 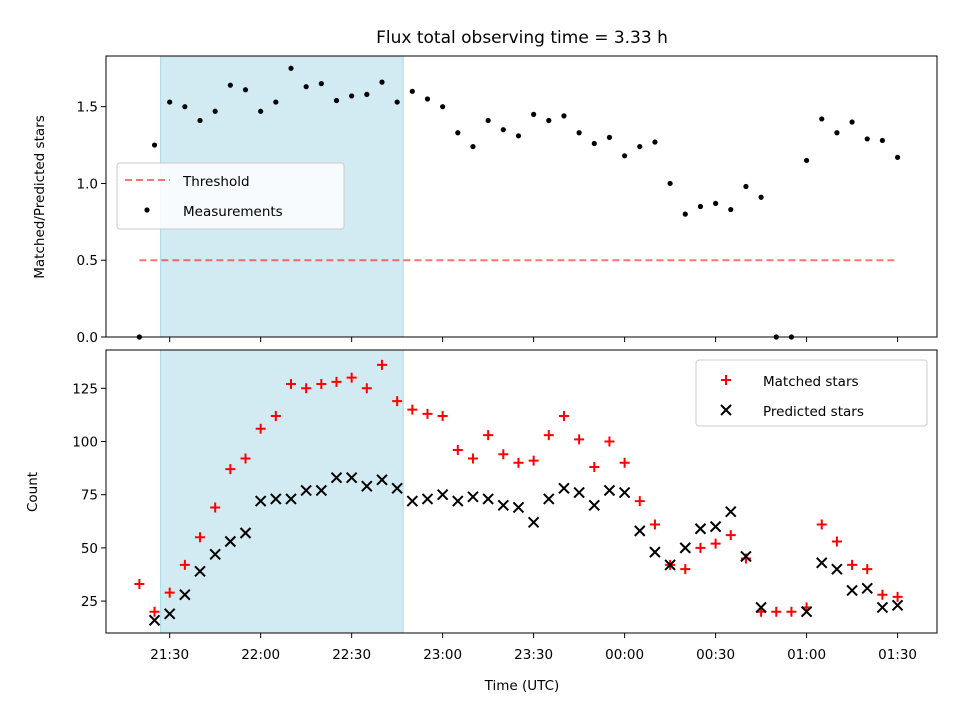 What do you see at coordinates (40, 196) in the screenshot?
I see `y-axis-label: Matched/Predicted stars` at bounding box center [40, 196].